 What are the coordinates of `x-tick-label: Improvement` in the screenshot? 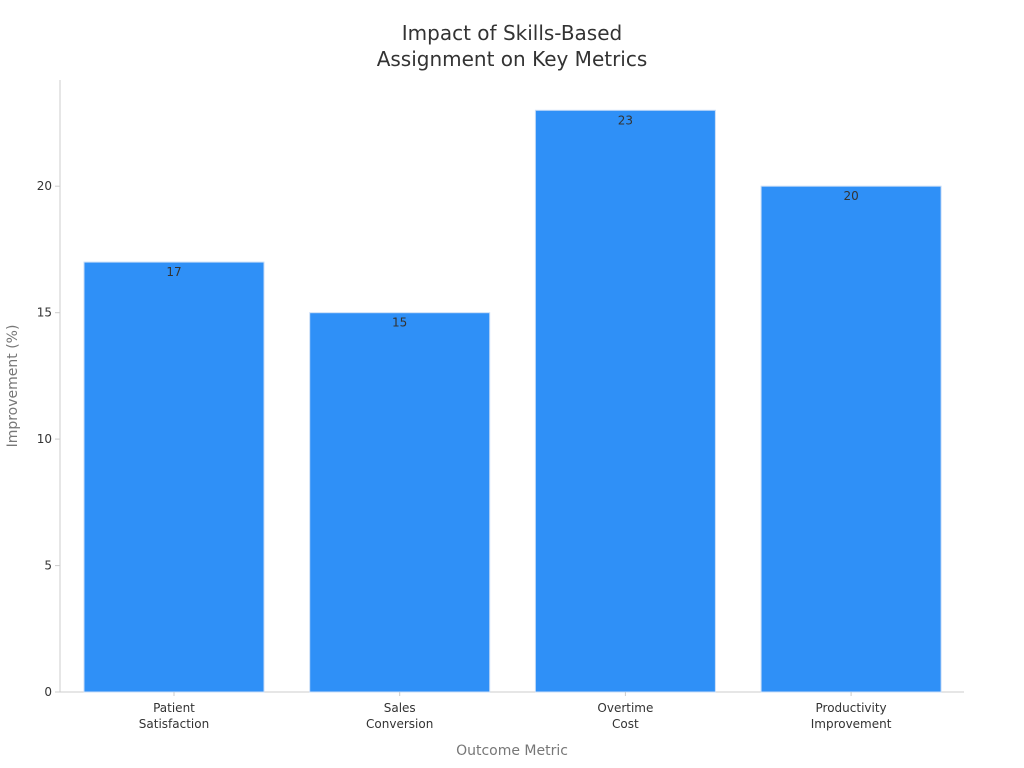 It's located at (851, 724).